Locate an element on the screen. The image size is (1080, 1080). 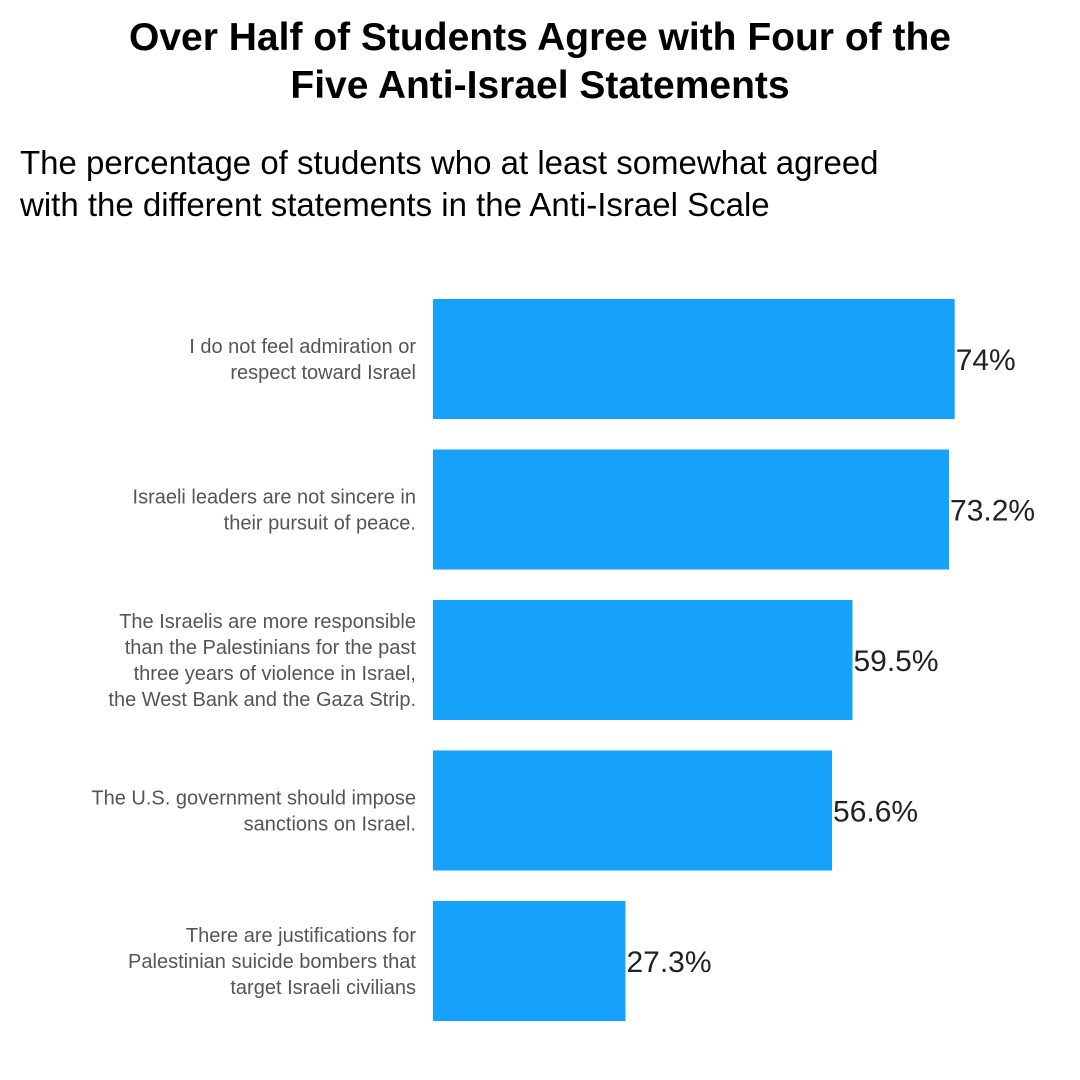
category-label-3-line-4: the West Bank and the Gaza Strip. is located at coordinates (262, 700).